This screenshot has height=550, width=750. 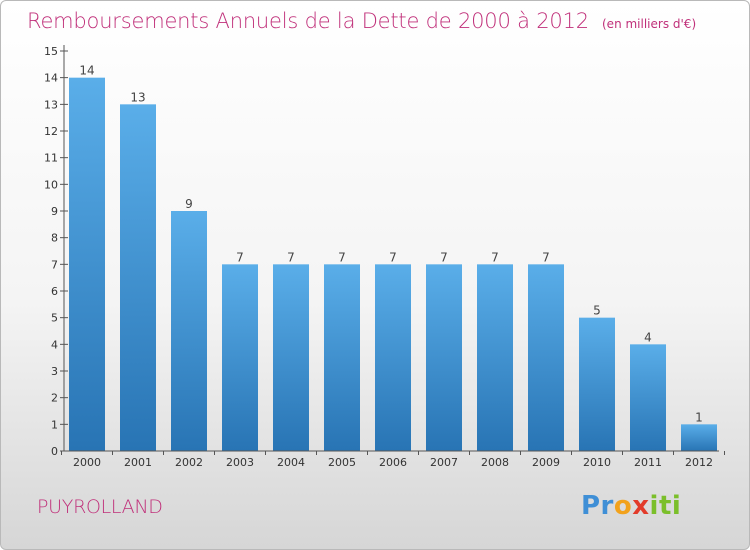 I want to click on y-tick-label-0: 0, so click(x=54, y=451).